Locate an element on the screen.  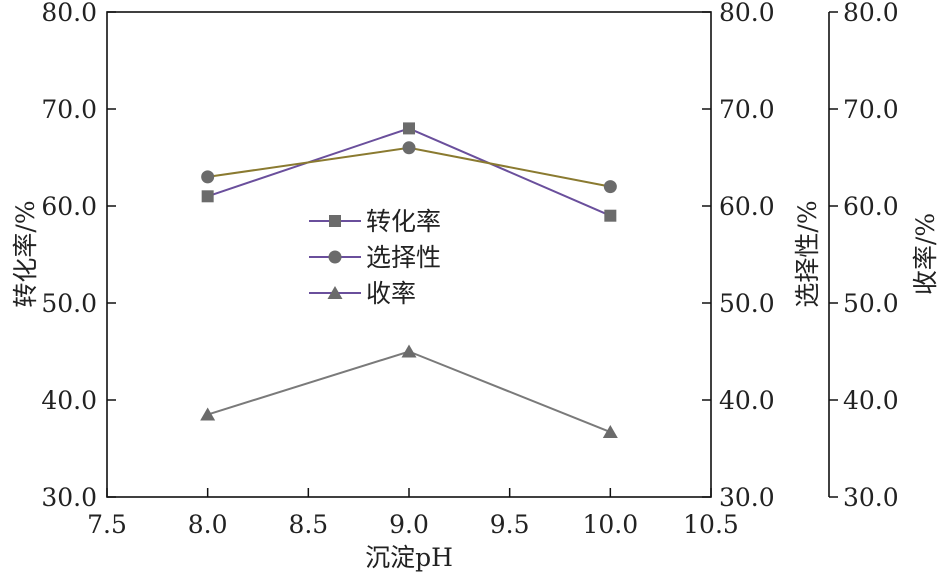
series-line is located at coordinates (409, 391).